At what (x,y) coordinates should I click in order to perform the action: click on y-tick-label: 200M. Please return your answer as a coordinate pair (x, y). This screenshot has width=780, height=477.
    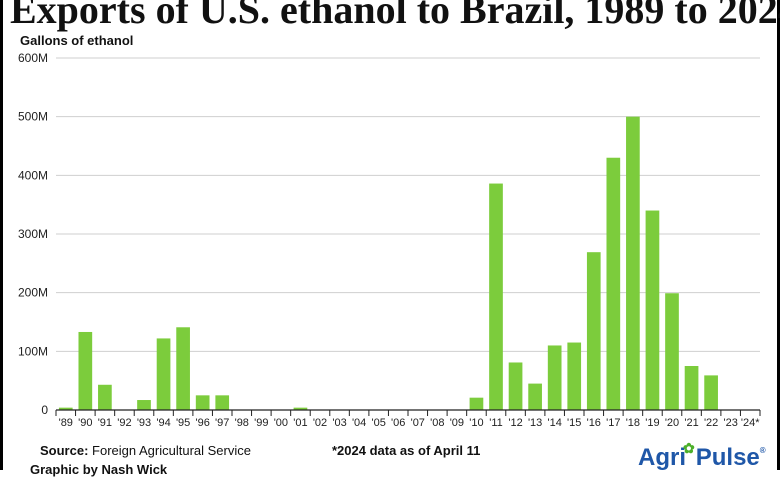
    Looking at the image, I should click on (33, 293).